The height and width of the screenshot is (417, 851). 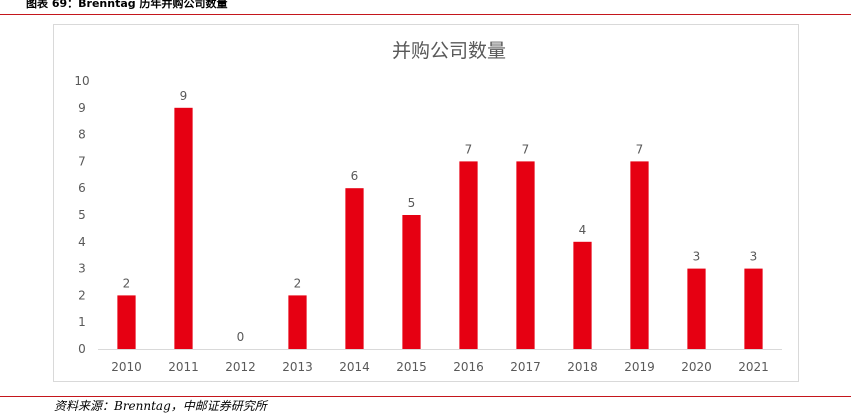 I want to click on bar-2020, so click(x=696, y=308).